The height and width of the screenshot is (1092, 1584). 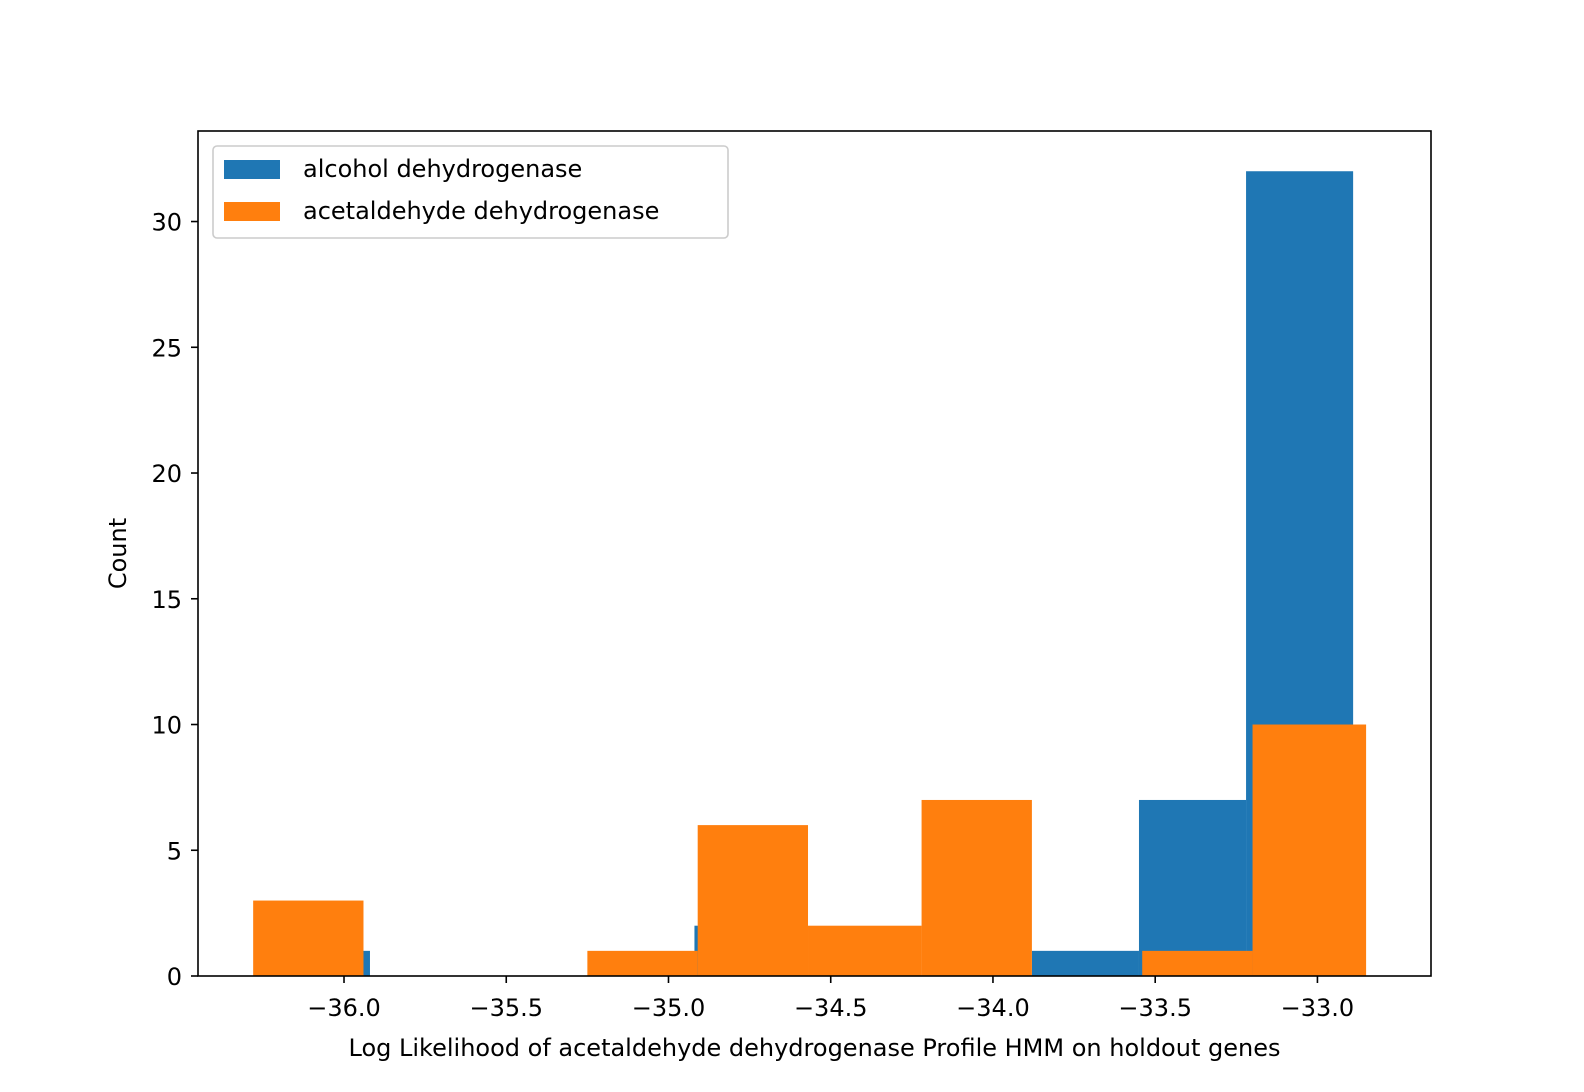 What do you see at coordinates (1318, 1008) in the screenshot?
I see `x-tick-label: −33.0` at bounding box center [1318, 1008].